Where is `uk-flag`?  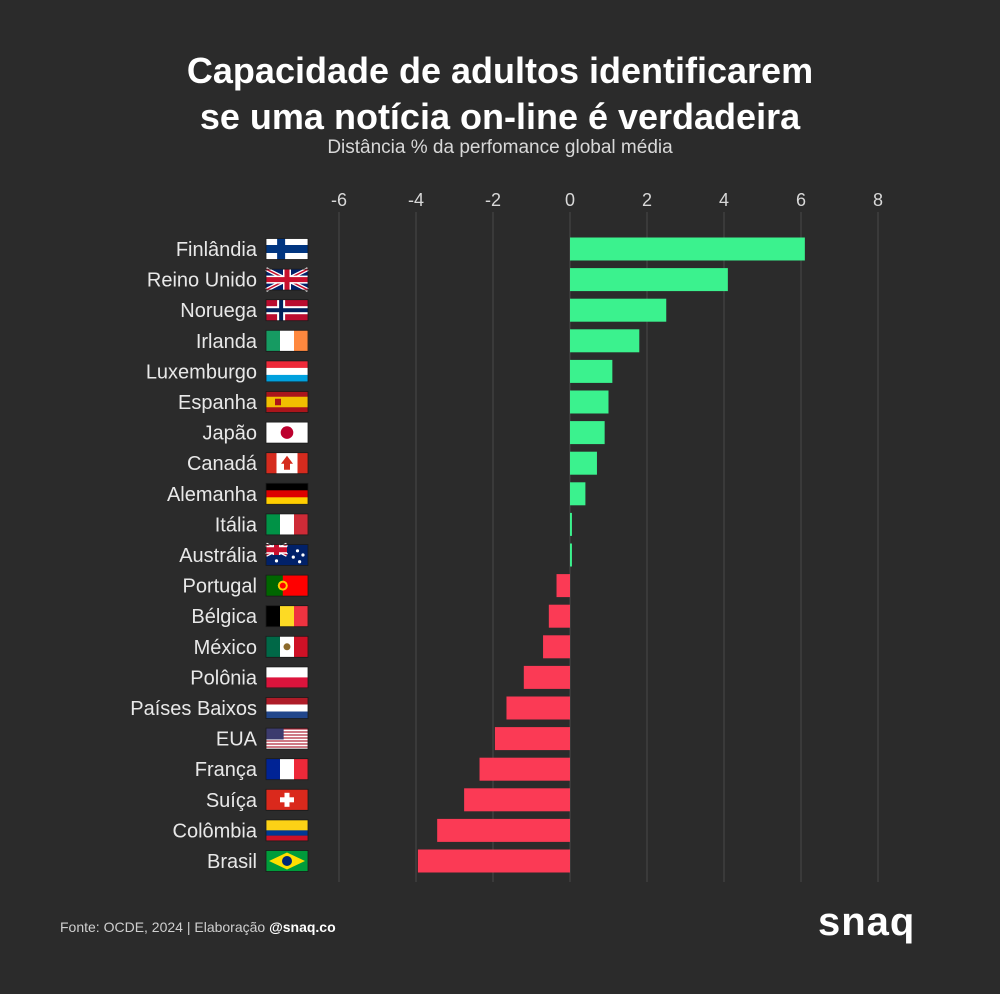
uk-flag is located at coordinates (287, 279).